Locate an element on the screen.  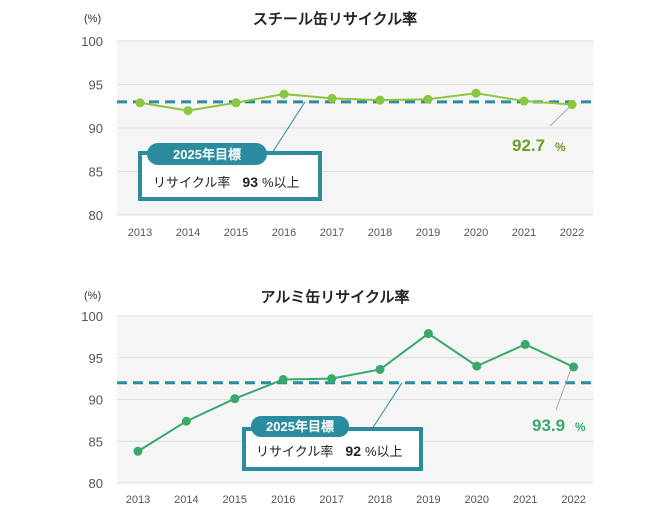
target-number: 92 is located at coordinates (353, 451).